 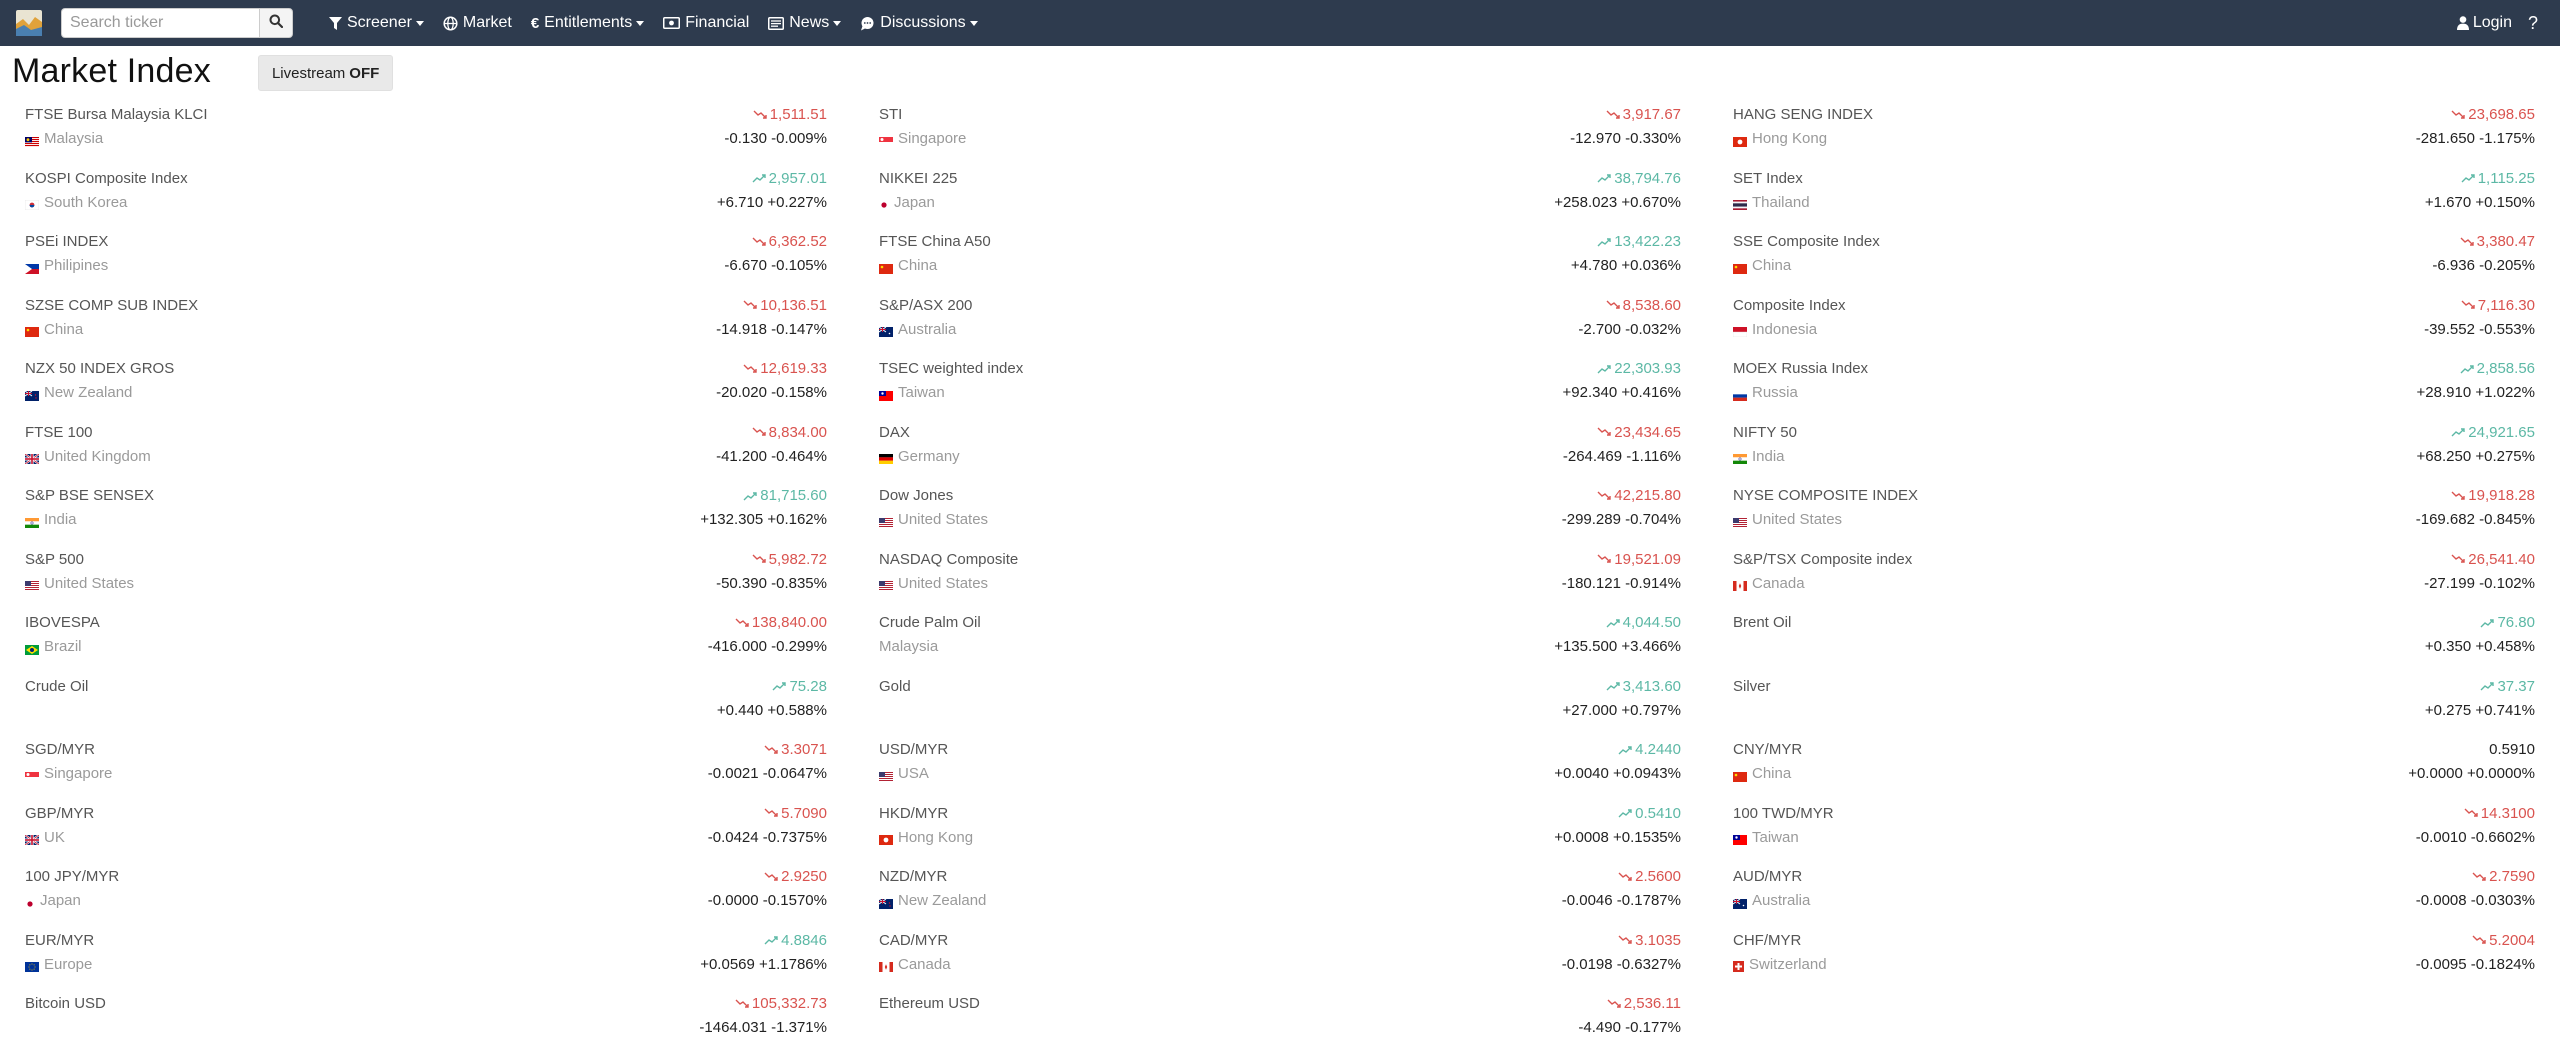 What do you see at coordinates (62, 622) in the screenshot?
I see `market-name: IBOVESPA` at bounding box center [62, 622].